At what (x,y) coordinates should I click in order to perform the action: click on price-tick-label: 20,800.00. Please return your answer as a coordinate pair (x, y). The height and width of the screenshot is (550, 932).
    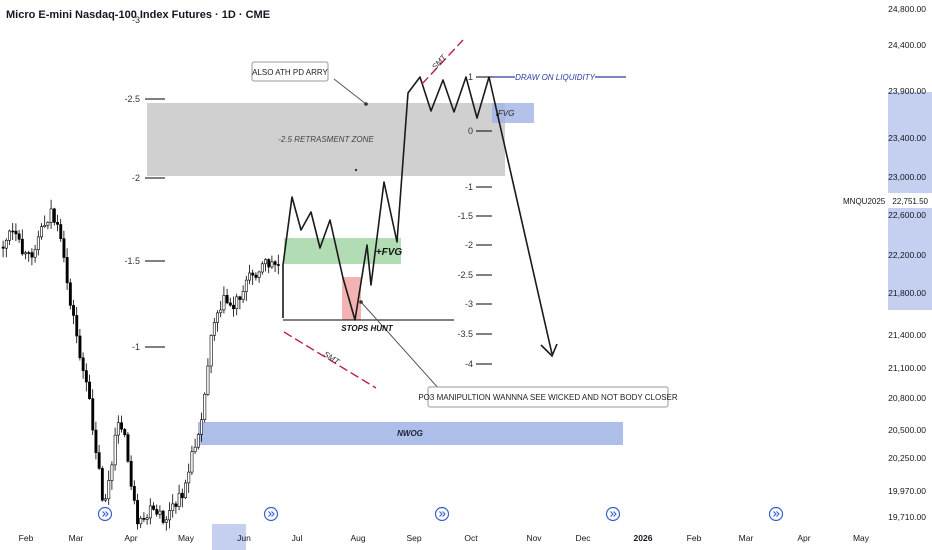
    Looking at the image, I should click on (907, 398).